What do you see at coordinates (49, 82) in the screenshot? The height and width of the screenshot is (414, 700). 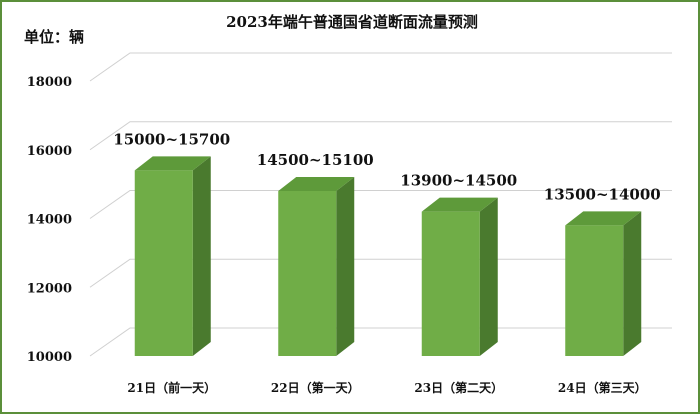 I see `y-tick-label: 18000` at bounding box center [49, 82].